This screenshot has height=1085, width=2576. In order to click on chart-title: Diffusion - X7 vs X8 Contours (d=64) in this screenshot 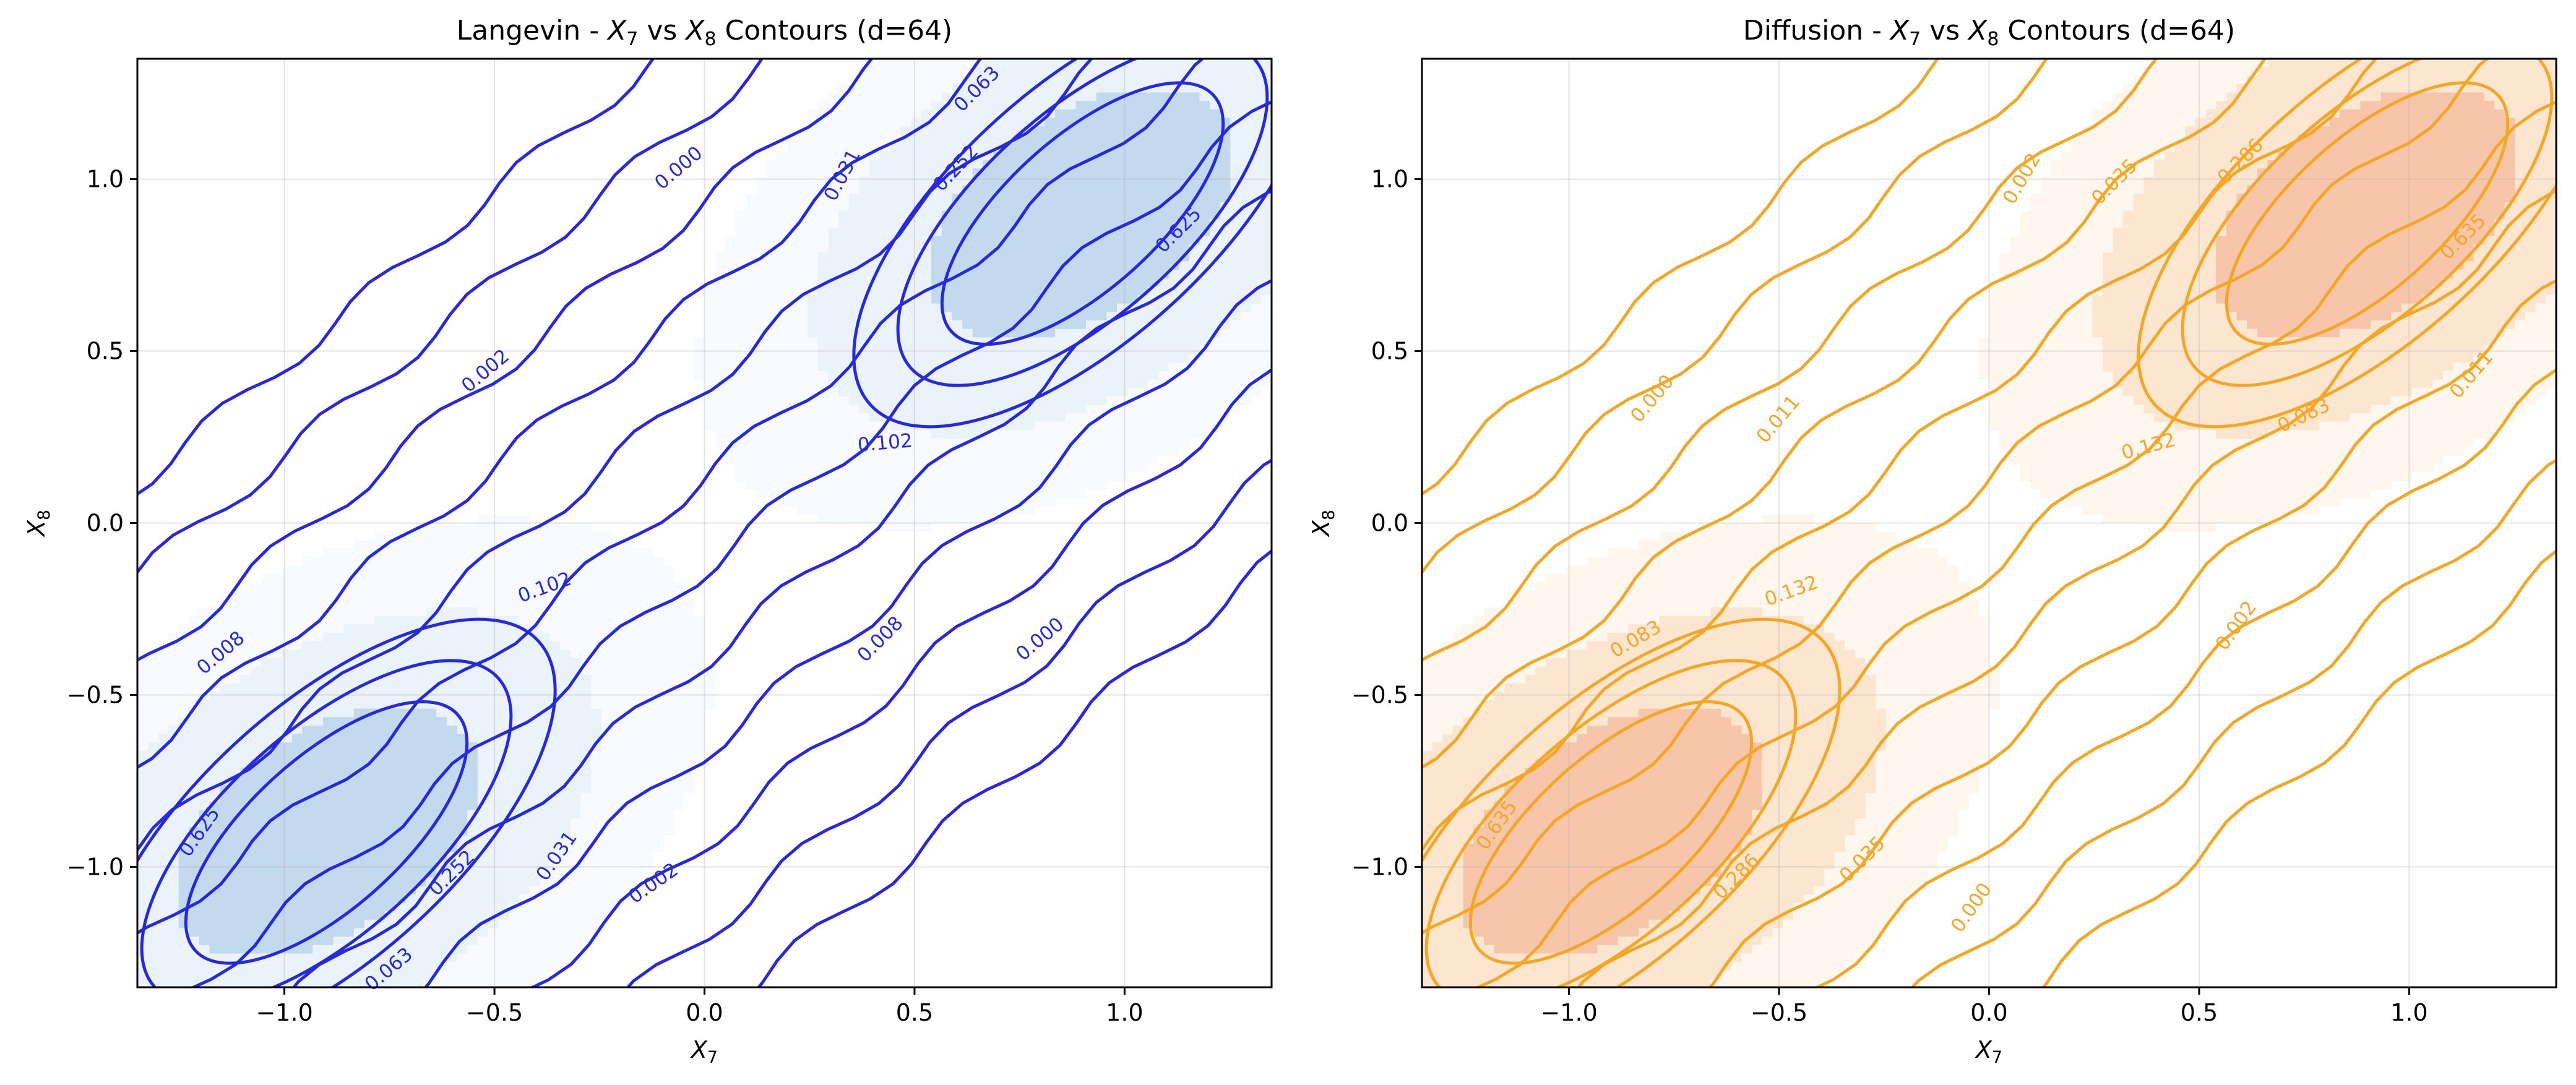, I will do `click(1989, 32)`.